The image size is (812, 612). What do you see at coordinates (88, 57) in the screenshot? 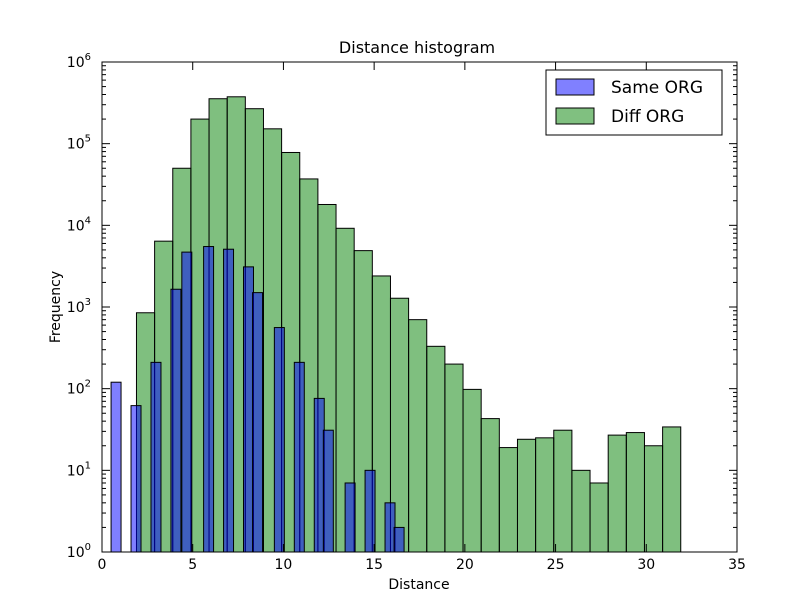
I see `y-tick-exponent: 6` at bounding box center [88, 57].